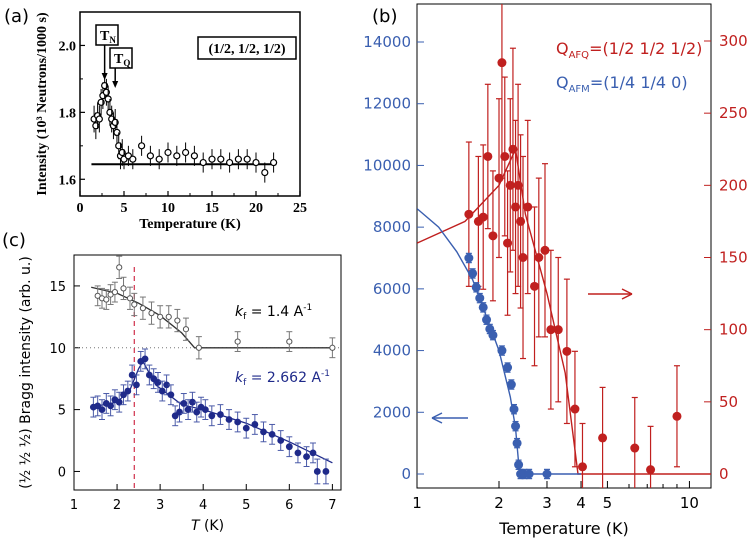  I want to click on x-tick-label-b: 1, so click(417, 503).